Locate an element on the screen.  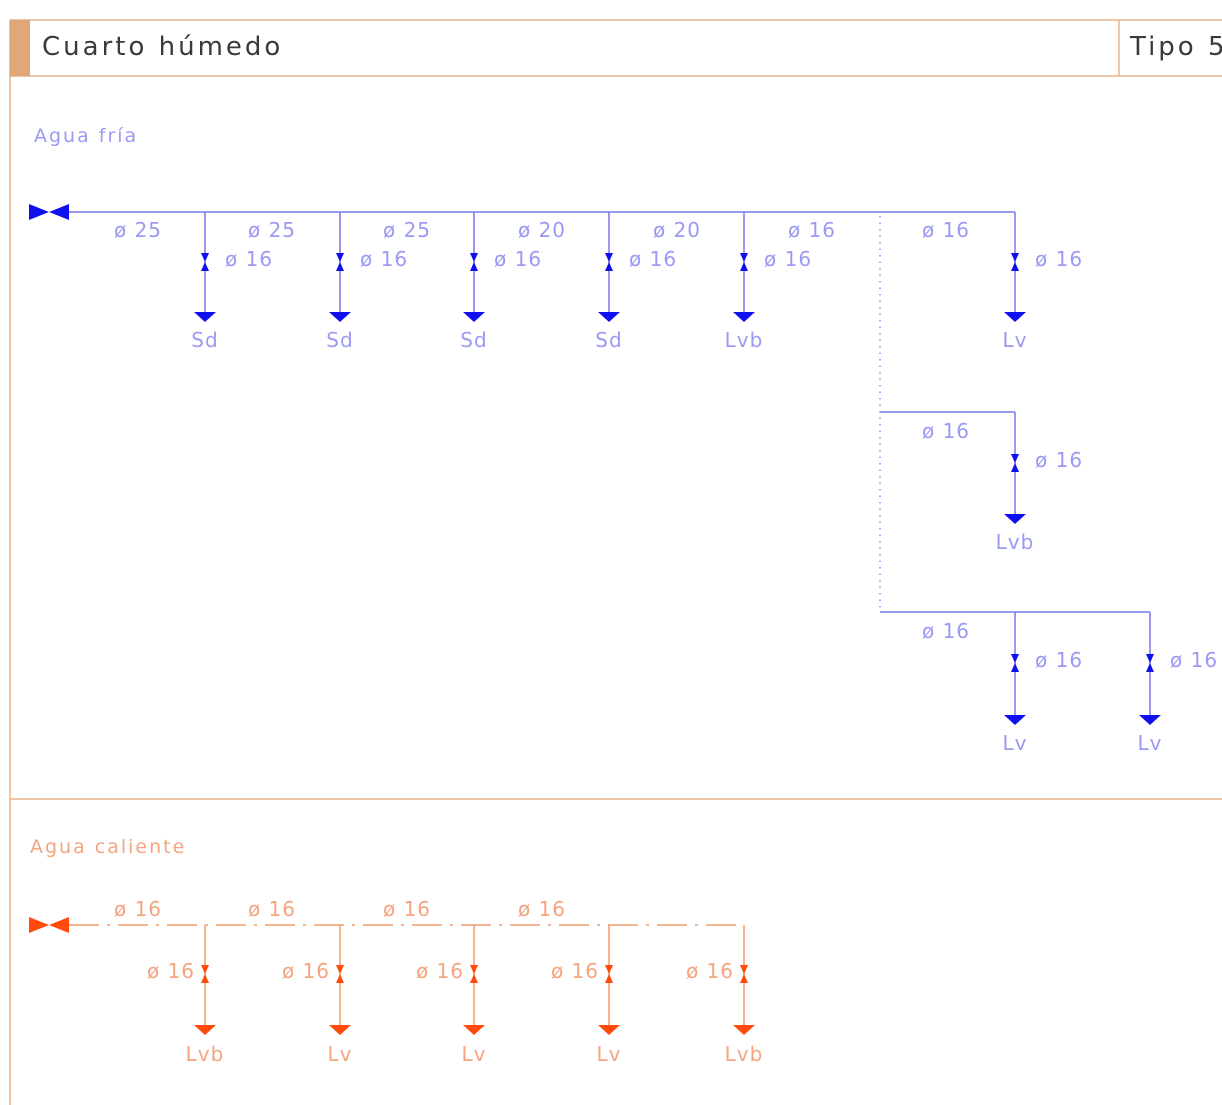
type-label: Tipo 5 is located at coordinates (1175, 47).